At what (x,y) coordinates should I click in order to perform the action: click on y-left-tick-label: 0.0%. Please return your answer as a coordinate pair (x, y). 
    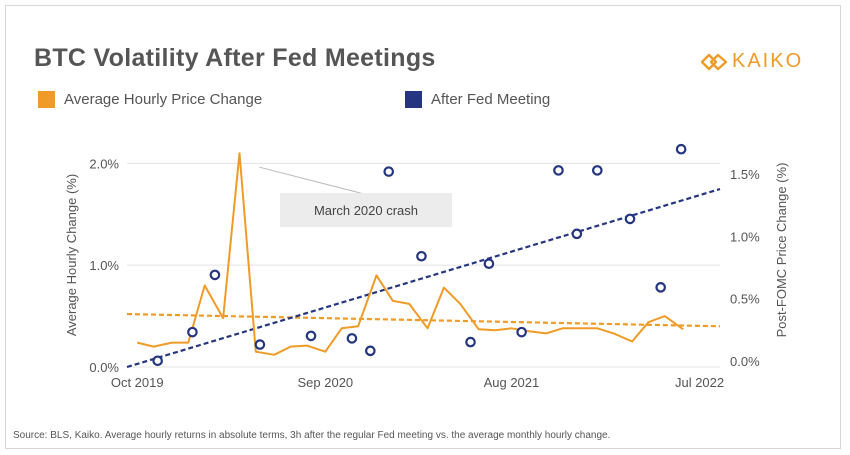
    Looking at the image, I should click on (104, 367).